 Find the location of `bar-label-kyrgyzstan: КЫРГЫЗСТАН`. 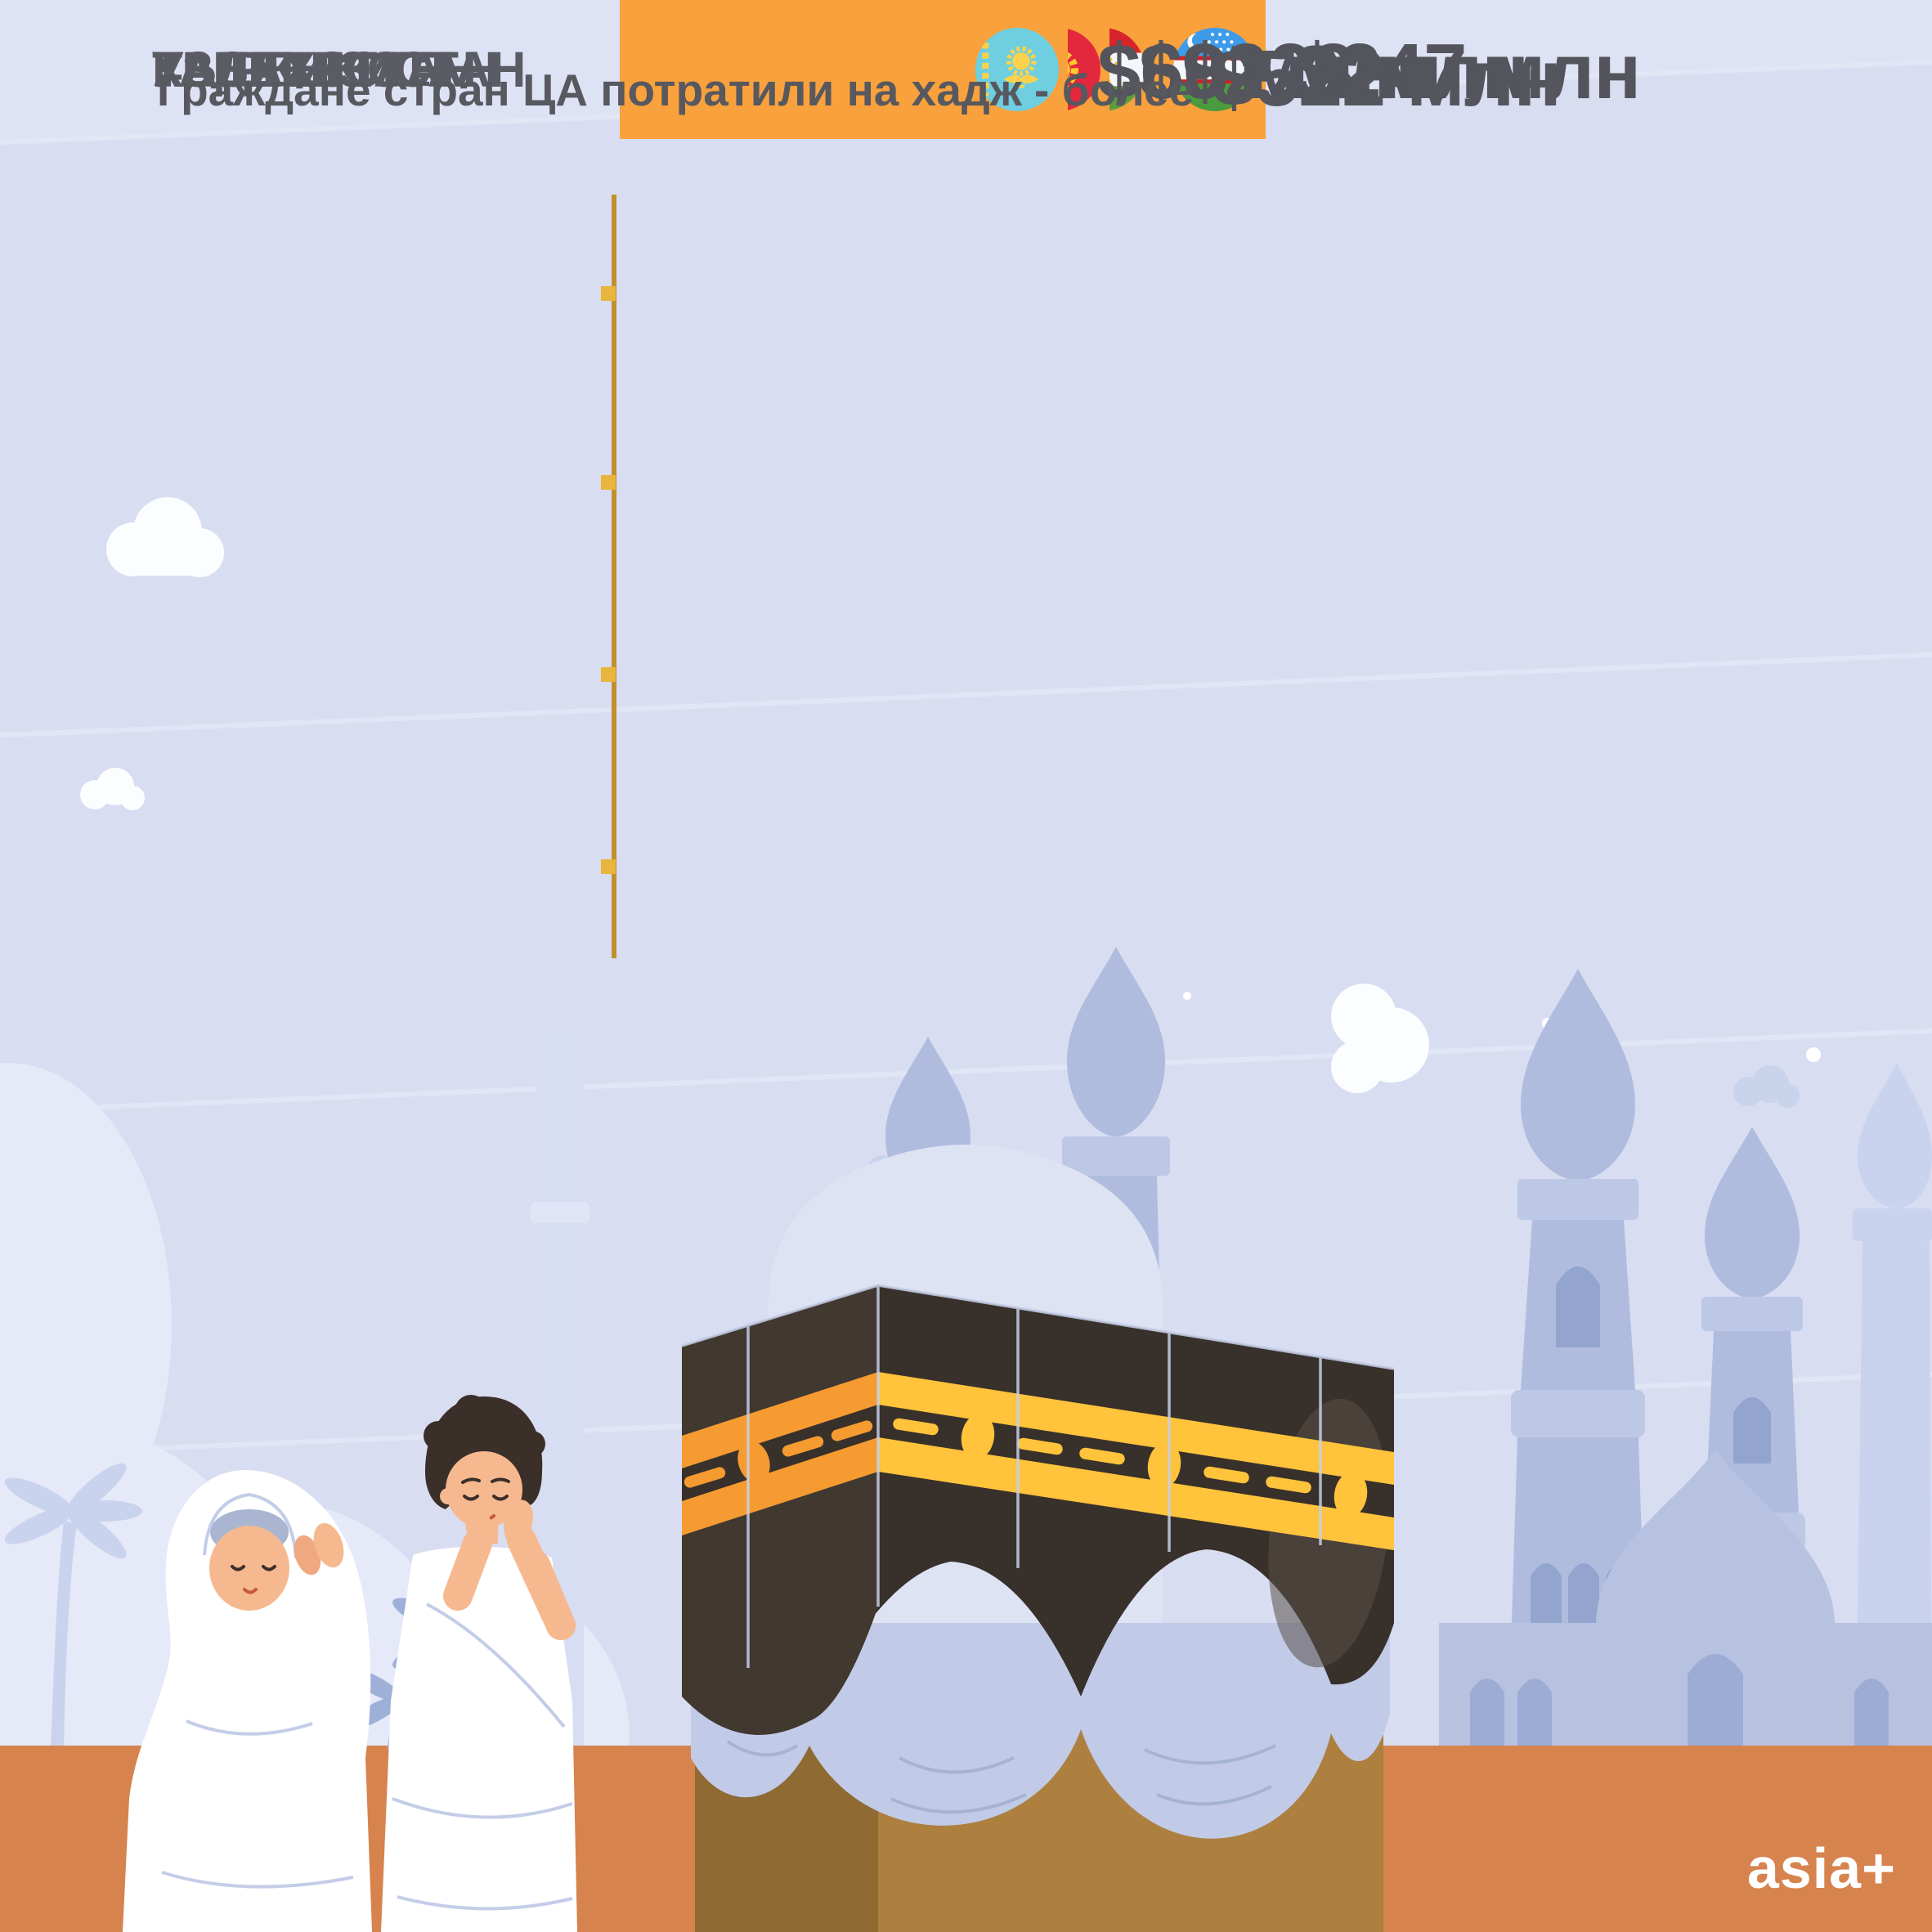

bar-label-kyrgyzstan: КЫРГЫЗСТАН is located at coordinates (325, 69).